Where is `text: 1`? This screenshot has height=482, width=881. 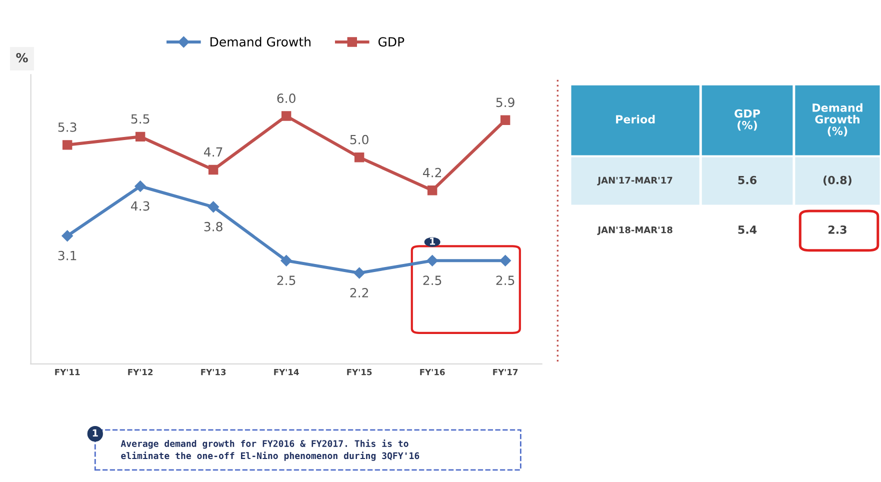 text: 1 is located at coordinates (95, 432).